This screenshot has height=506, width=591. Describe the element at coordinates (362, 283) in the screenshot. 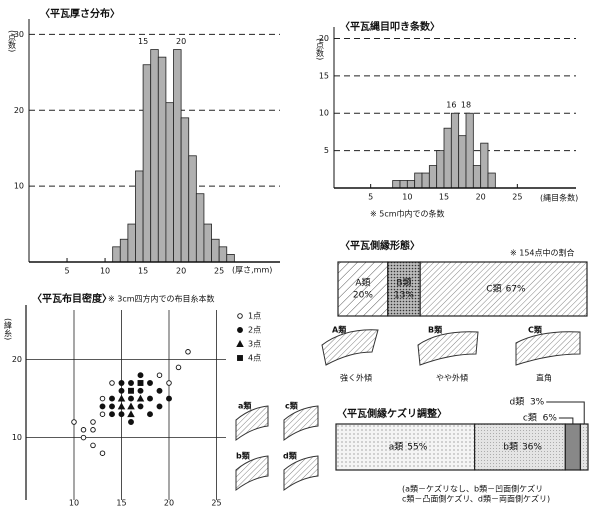

I see `segment-name: A類` at that location.